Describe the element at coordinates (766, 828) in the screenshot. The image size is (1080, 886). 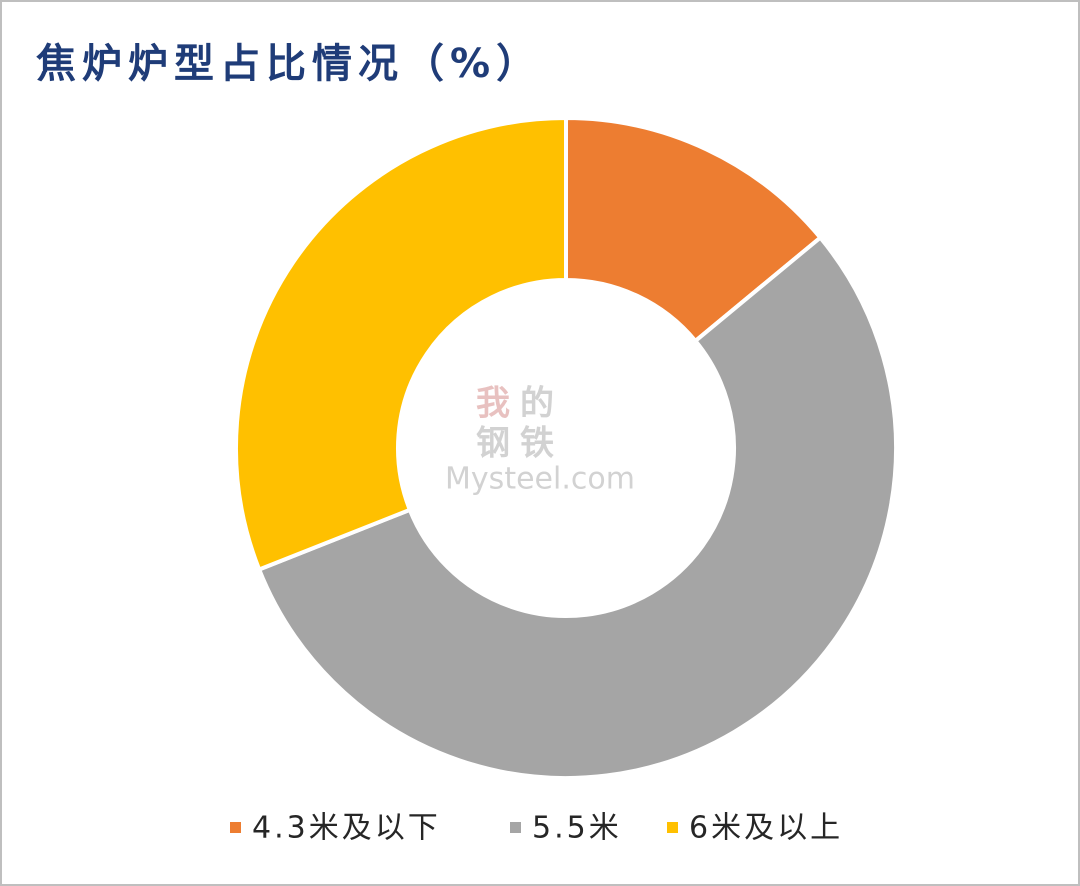
I see `legend-label: 6米及以上` at that location.